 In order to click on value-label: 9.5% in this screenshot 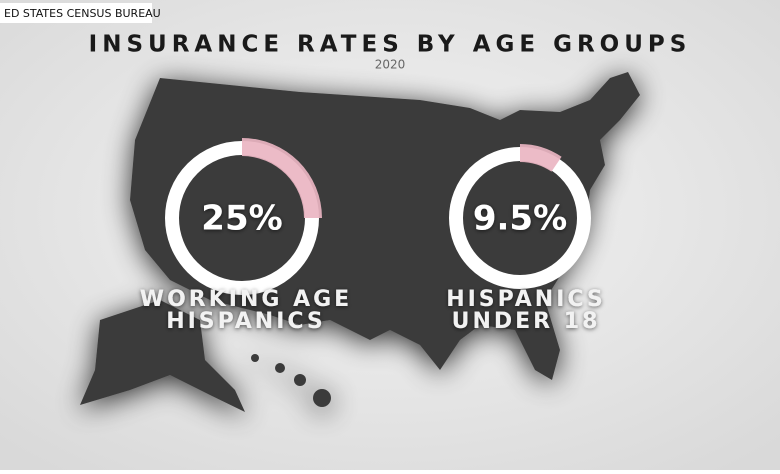, I will do `click(520, 219)`.